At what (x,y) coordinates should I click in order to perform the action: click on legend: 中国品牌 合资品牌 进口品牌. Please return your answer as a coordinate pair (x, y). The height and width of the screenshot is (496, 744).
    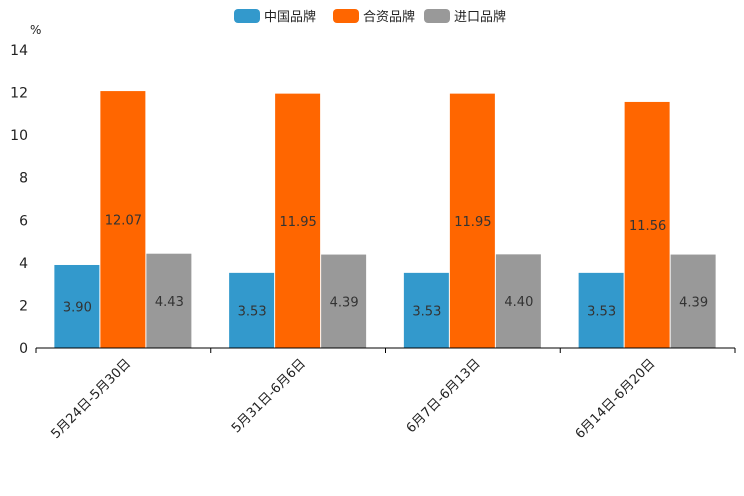
    Looking at the image, I should click on (370, 17).